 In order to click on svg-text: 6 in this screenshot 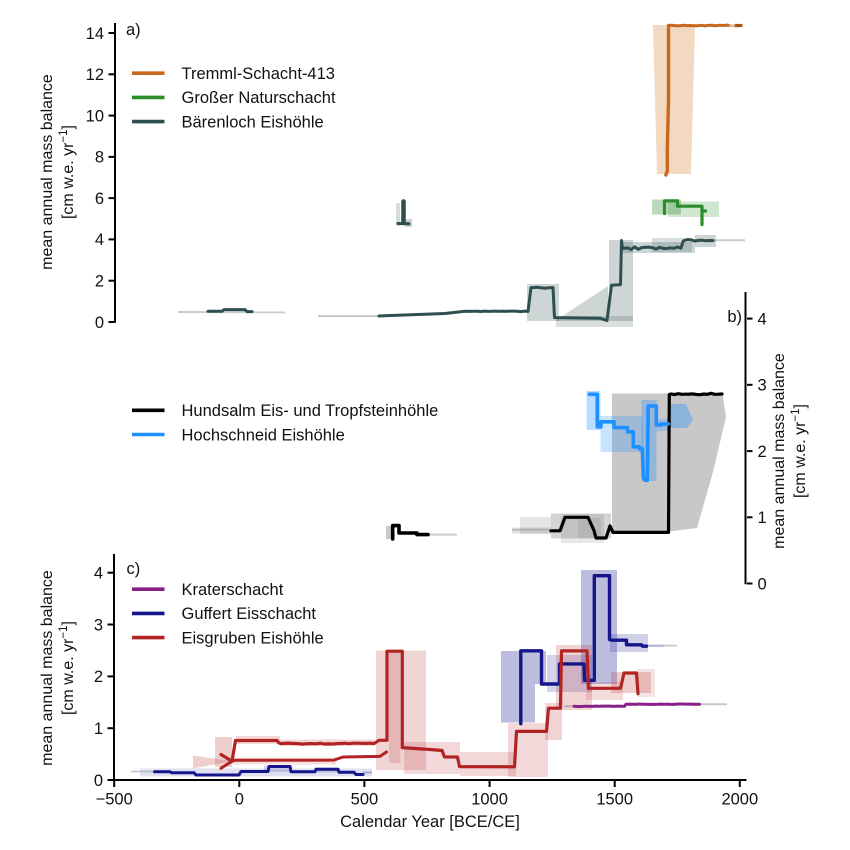, I will do `click(99, 199)`.